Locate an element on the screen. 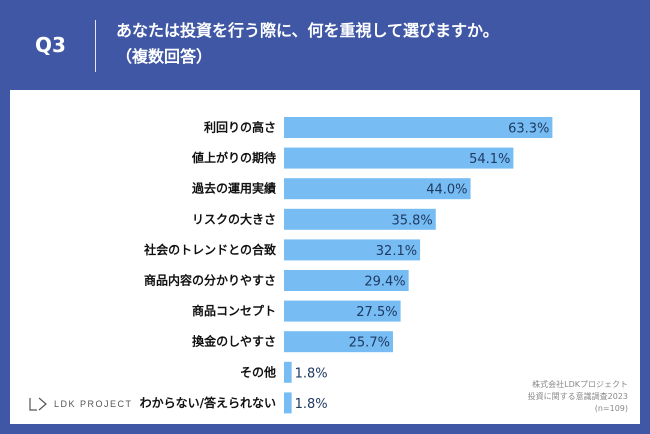  category-label-4: 社会のトレンドとの合致 is located at coordinates (210, 249).